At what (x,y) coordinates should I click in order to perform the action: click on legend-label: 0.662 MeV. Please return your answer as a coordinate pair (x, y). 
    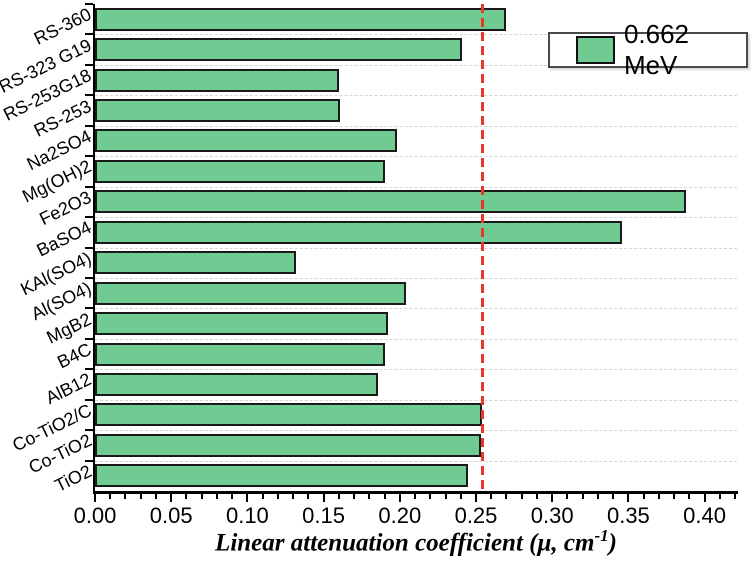
    Looking at the image, I should click on (656, 49).